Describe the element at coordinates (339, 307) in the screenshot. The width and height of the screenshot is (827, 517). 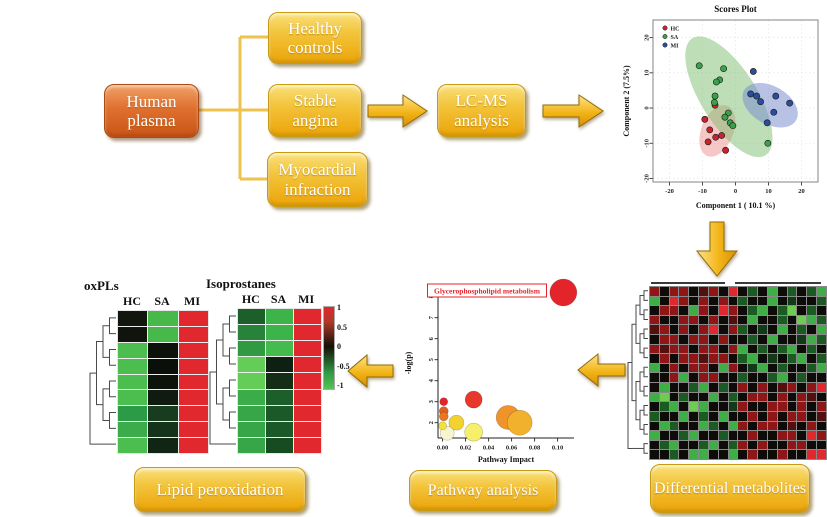
I see `colorbar-label: 1` at that location.